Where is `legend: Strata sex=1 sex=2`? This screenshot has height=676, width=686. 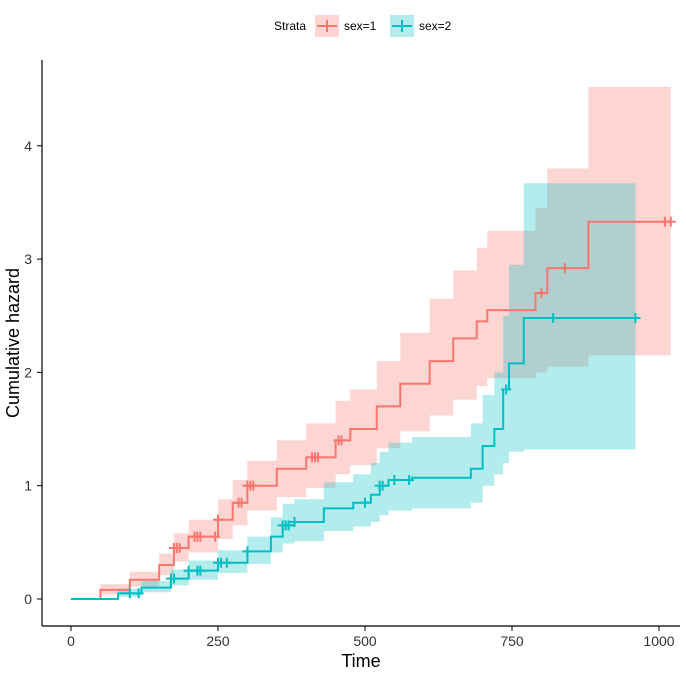
legend: Strata sex=1 sex=2 is located at coordinates (363, 26).